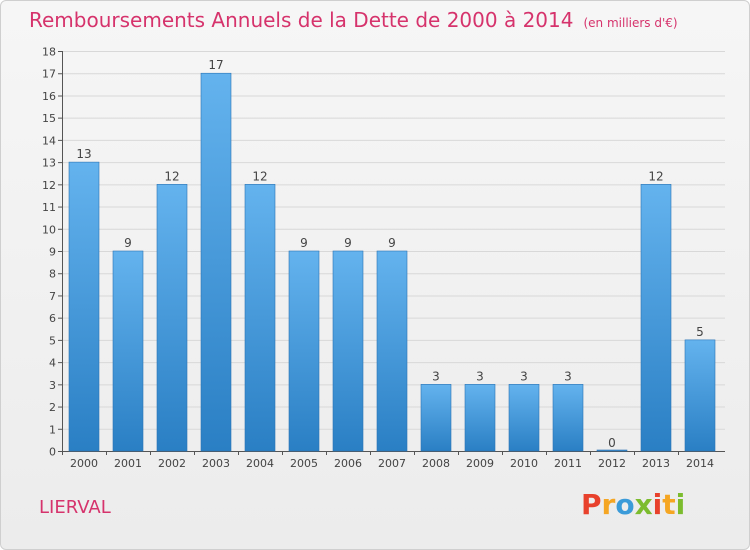 This screenshot has height=550, width=750. Describe the element at coordinates (643, 504) in the screenshot. I see `logo-letter: x` at that location.